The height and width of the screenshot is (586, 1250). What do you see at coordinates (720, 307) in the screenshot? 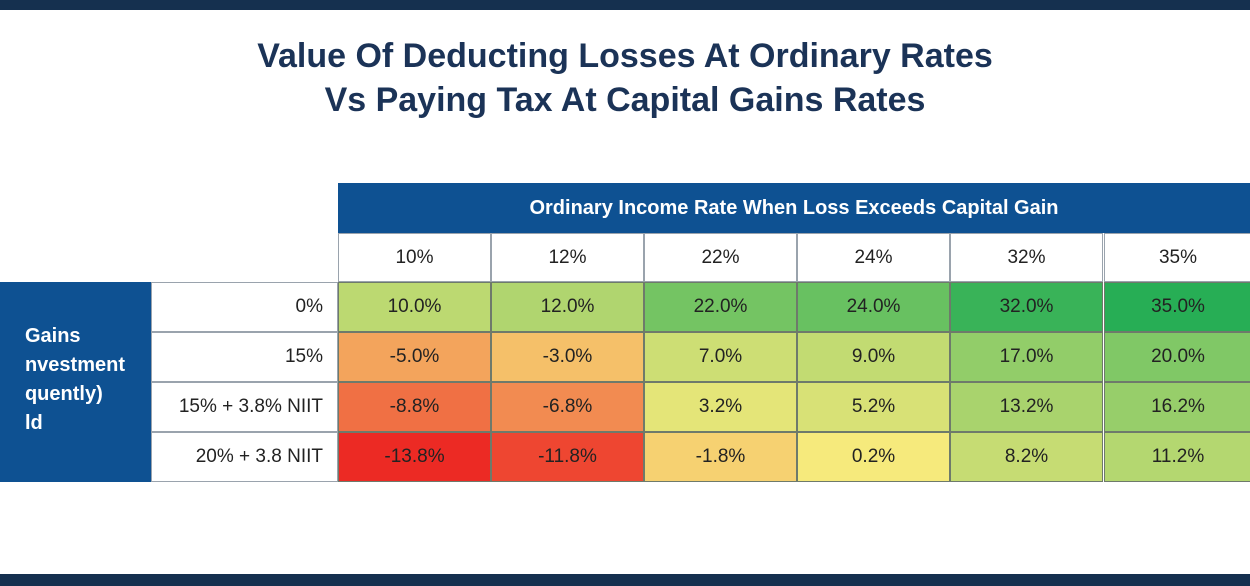
I see `heatmap-cell: 22.0%` at bounding box center [720, 307].